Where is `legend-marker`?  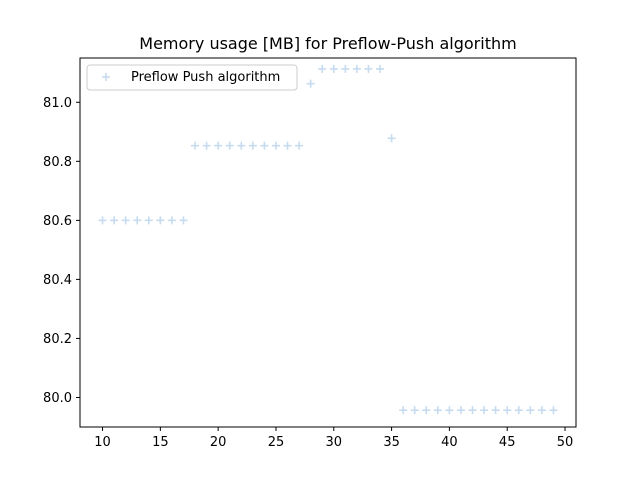 legend-marker is located at coordinates (106, 77).